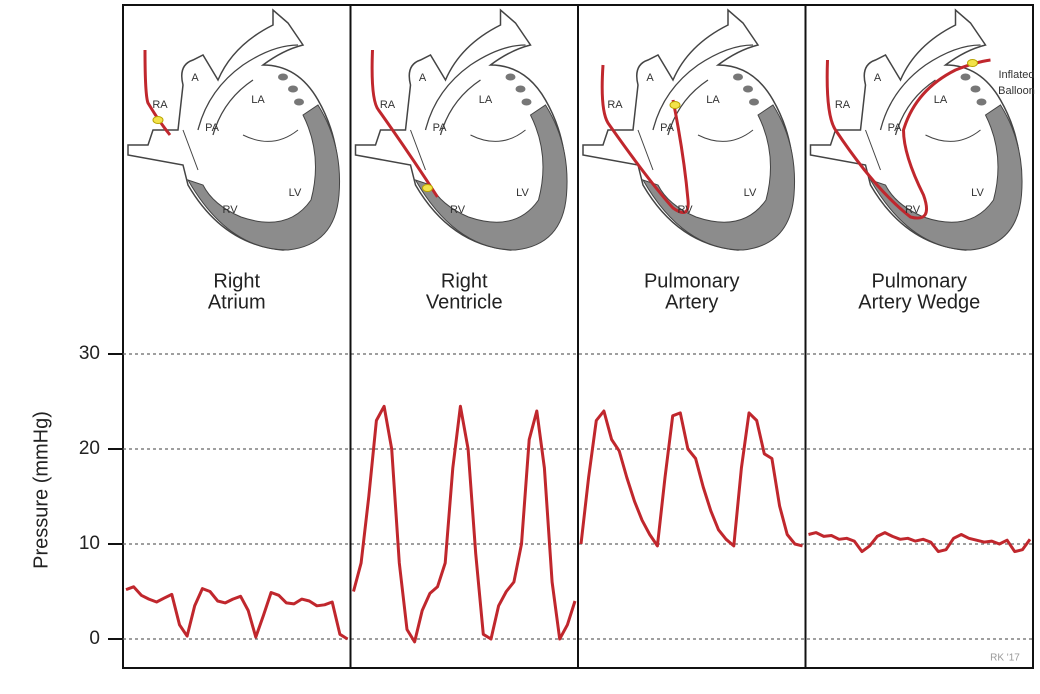 The image size is (1040, 694). I want to click on balloon-label: Inflated, so click(1016, 75).